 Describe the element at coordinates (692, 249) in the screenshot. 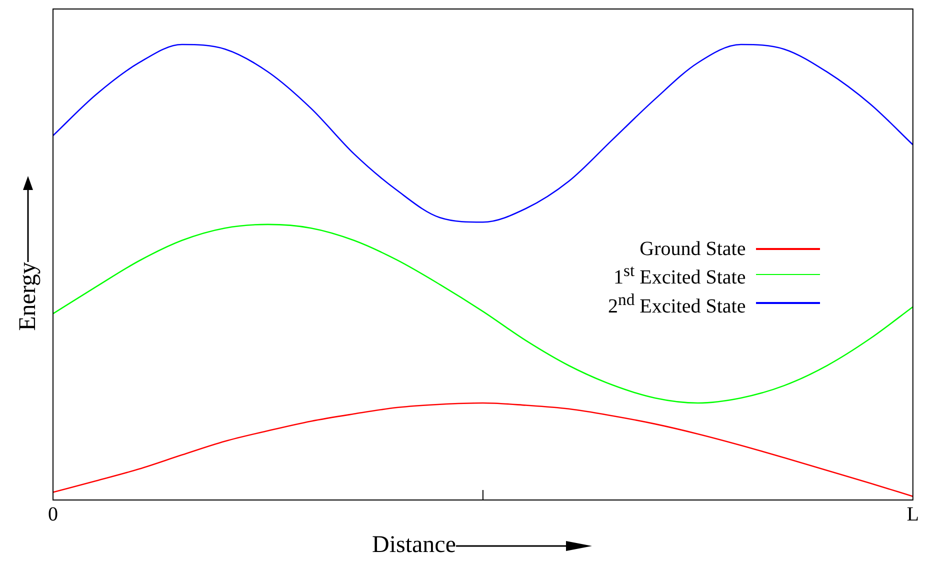

I see `legend-label: Ground State` at that location.